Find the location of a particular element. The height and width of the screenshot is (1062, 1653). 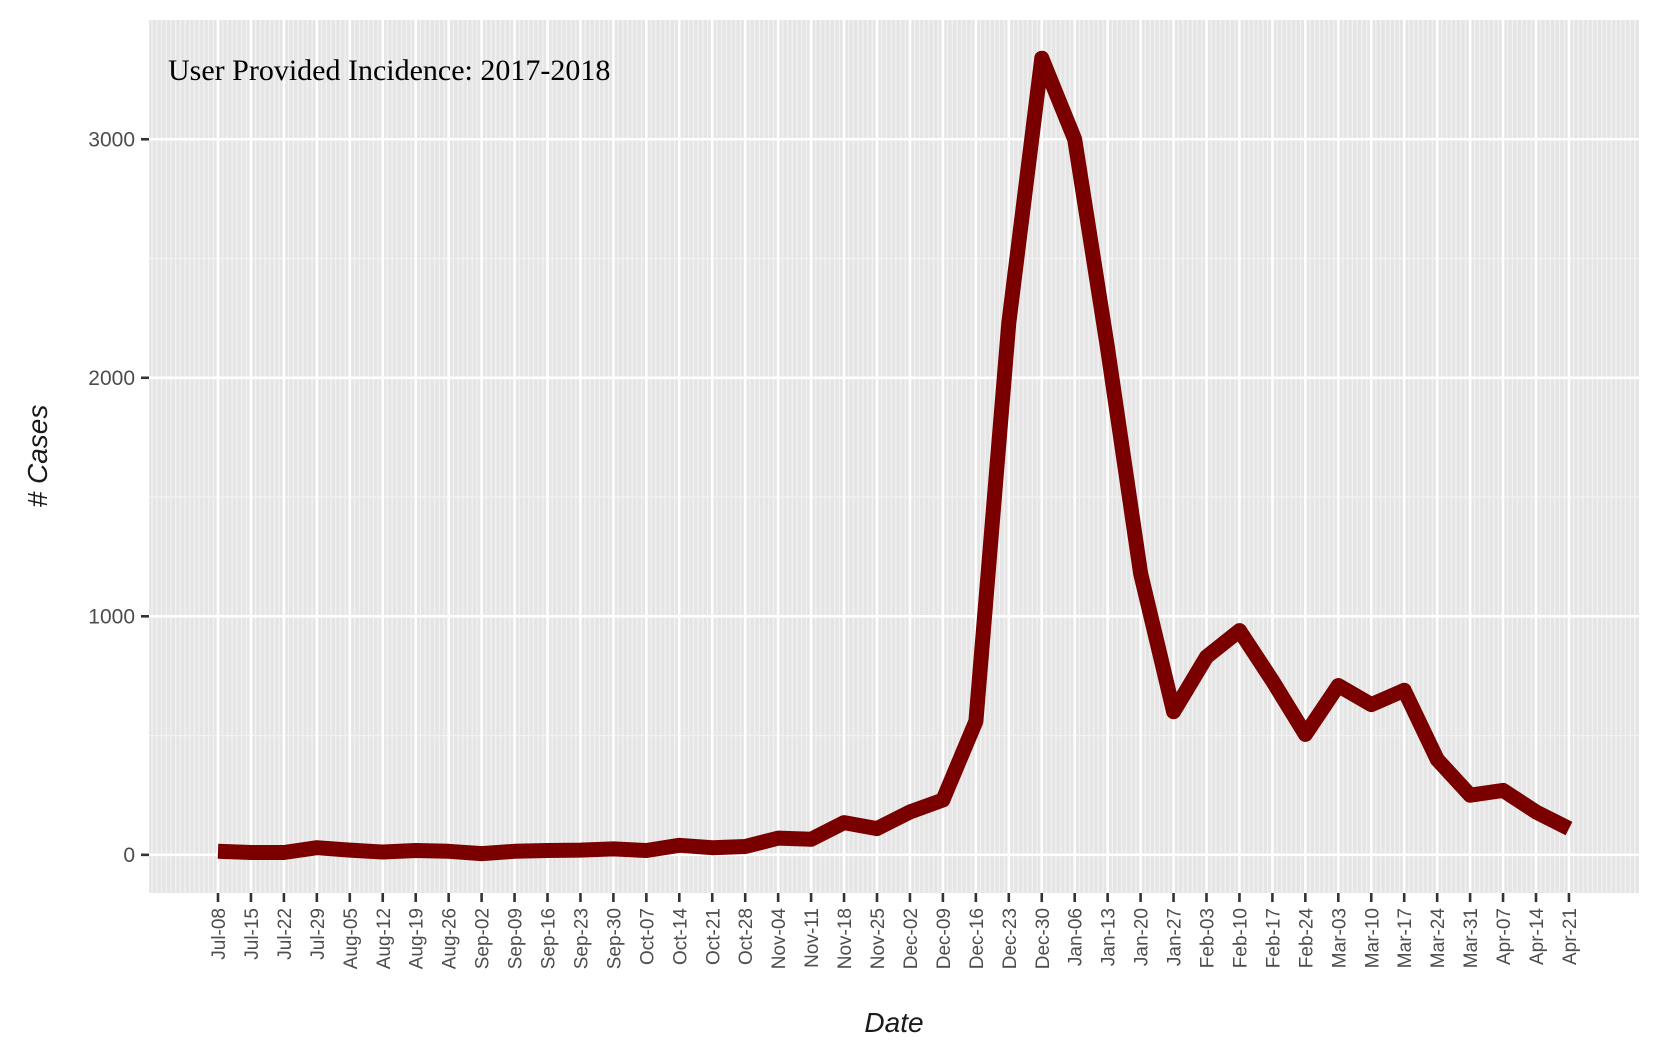

x-tick-label: Jul-29 is located at coordinates (318, 934).